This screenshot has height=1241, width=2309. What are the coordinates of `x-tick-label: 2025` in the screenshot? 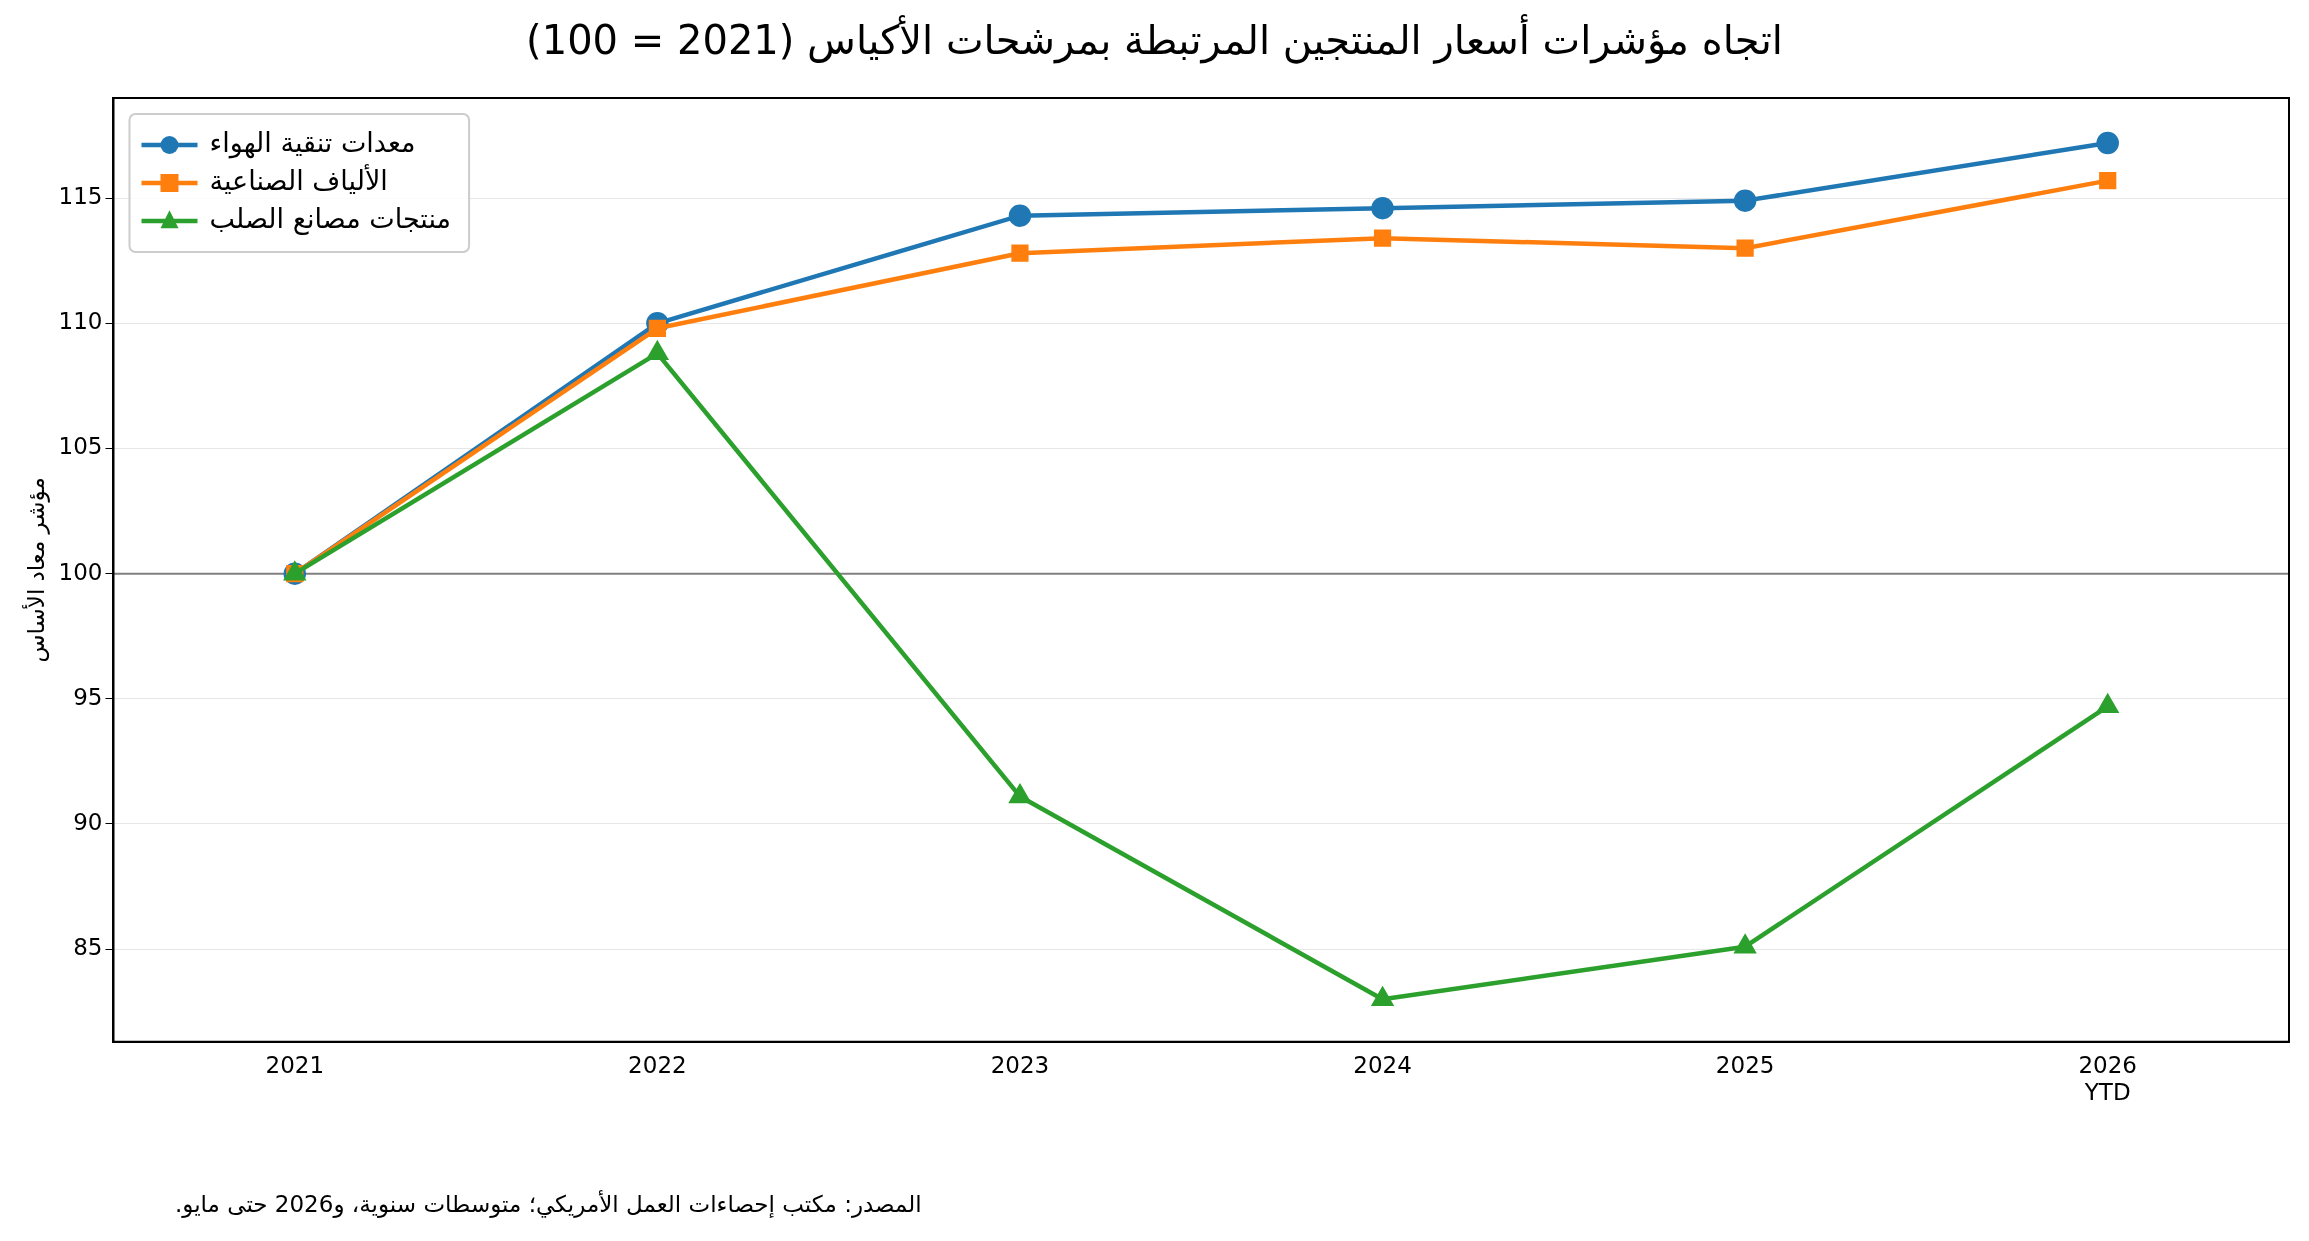 It's located at (1745, 1064).